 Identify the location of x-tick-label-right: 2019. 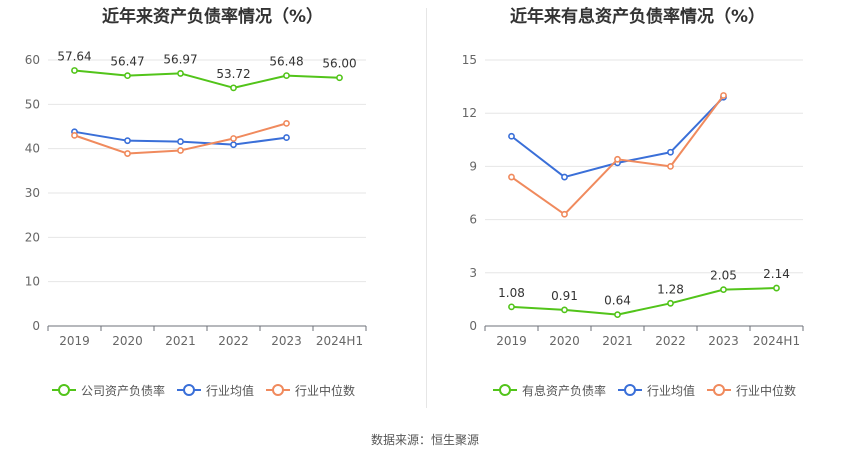
(511, 341).